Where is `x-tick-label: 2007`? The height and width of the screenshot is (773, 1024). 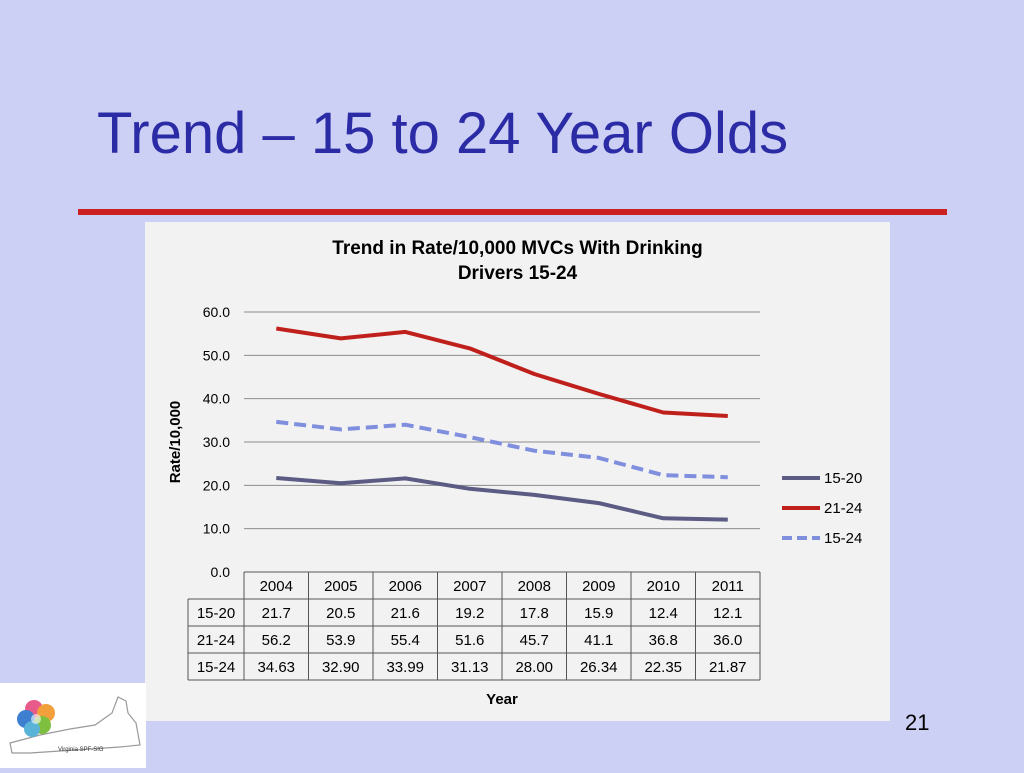
x-tick-label: 2007 is located at coordinates (469, 586).